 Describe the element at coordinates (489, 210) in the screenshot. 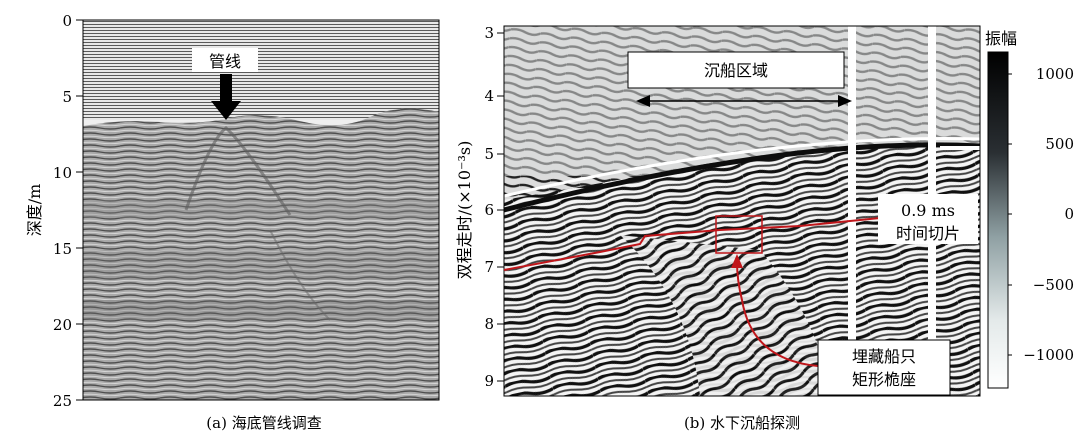

I see `panel-b-ytick: 6` at that location.